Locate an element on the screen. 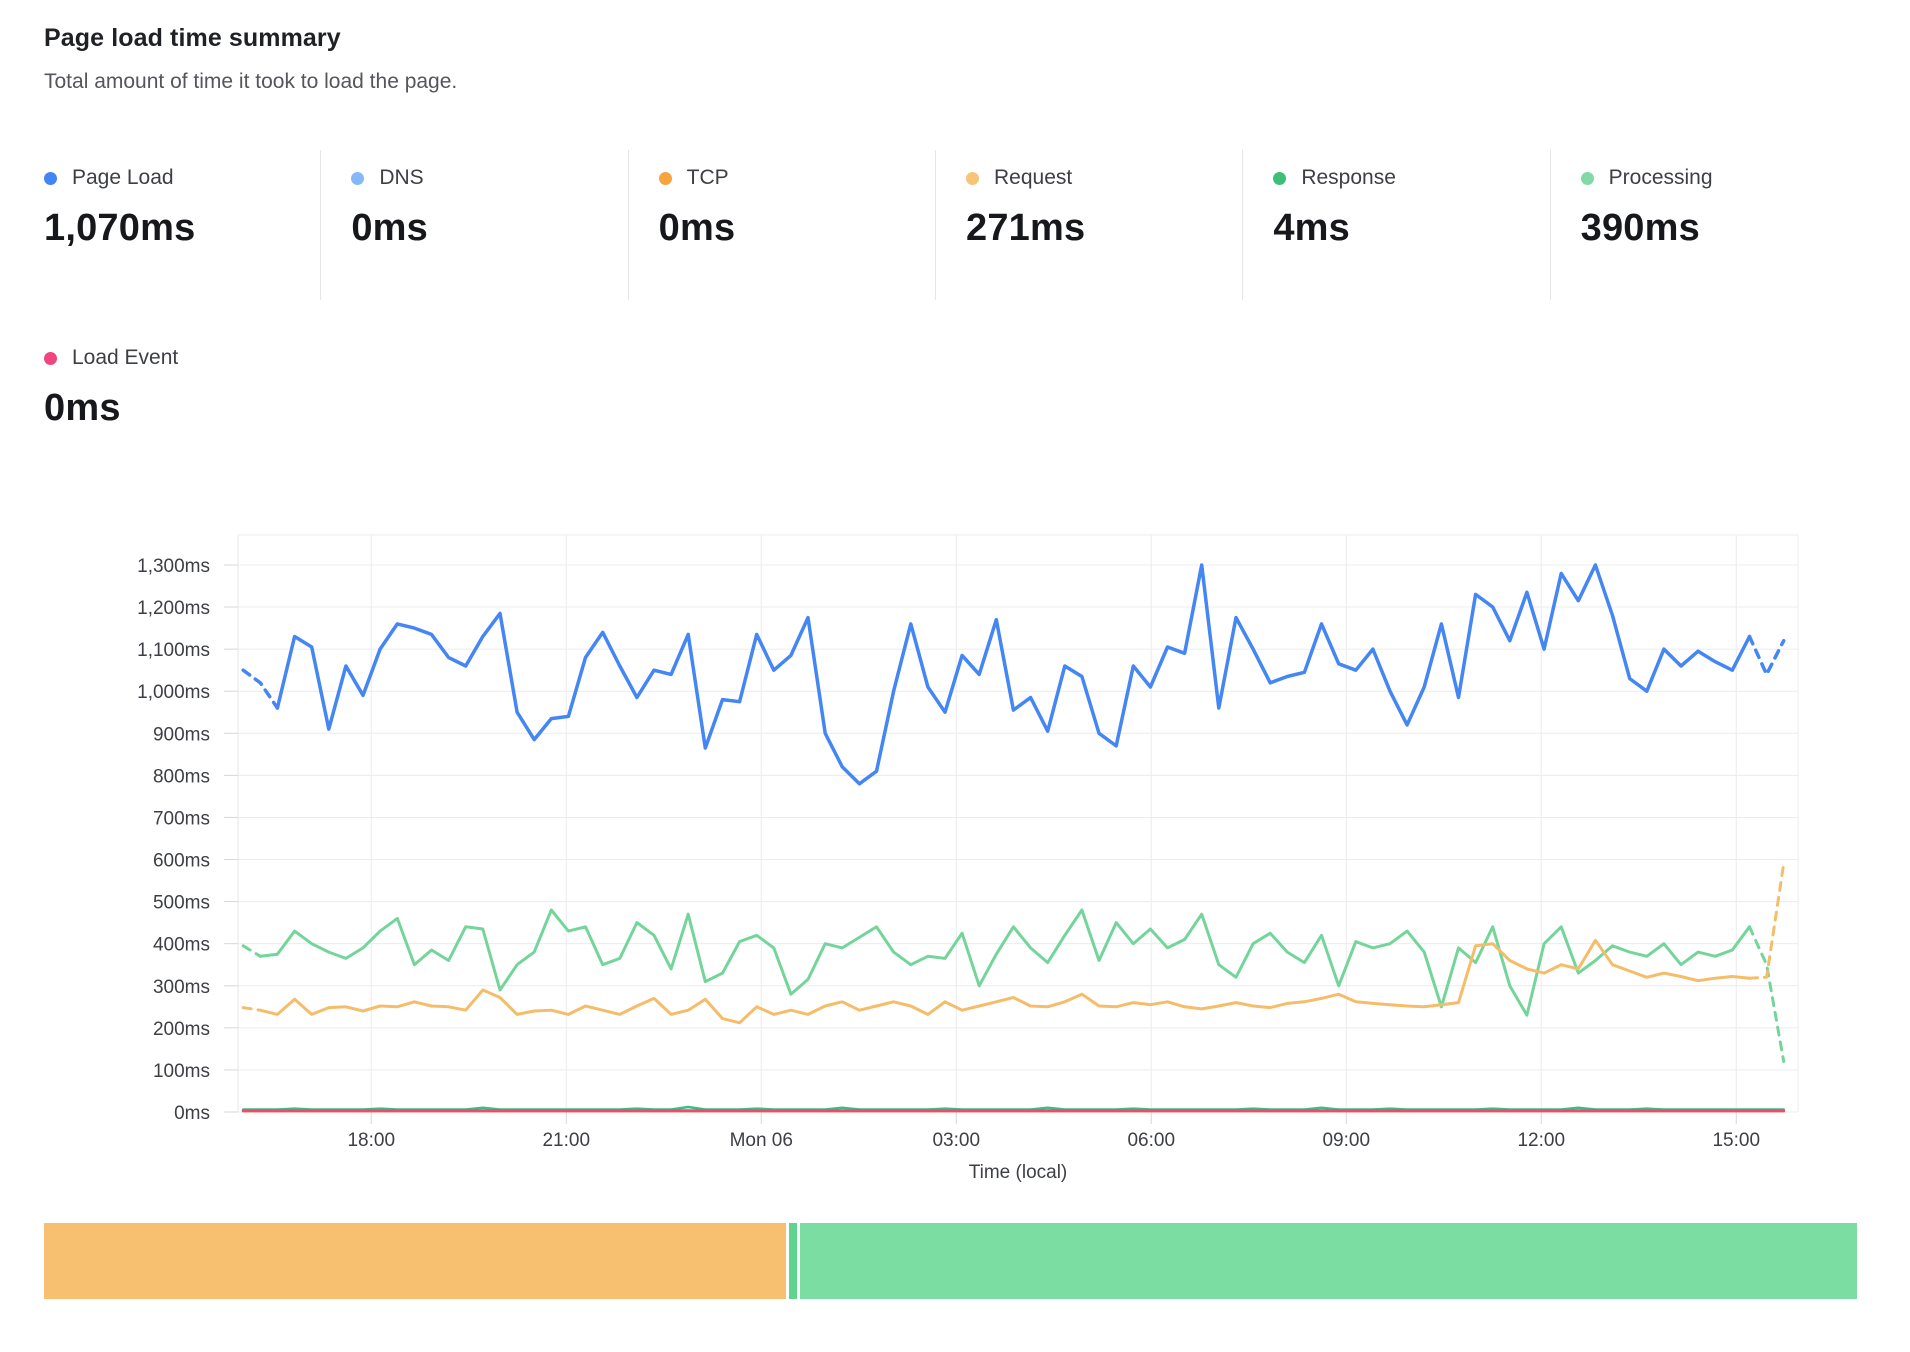 This screenshot has width=1910, height=1352. y-tick-label: 800ms is located at coordinates (181, 776).